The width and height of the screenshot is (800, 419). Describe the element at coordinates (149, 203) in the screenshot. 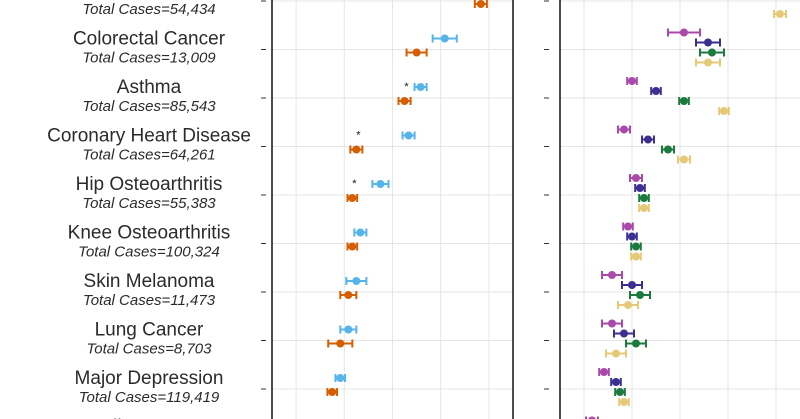

I see `total-cases-label: Total Cases=55,383` at that location.